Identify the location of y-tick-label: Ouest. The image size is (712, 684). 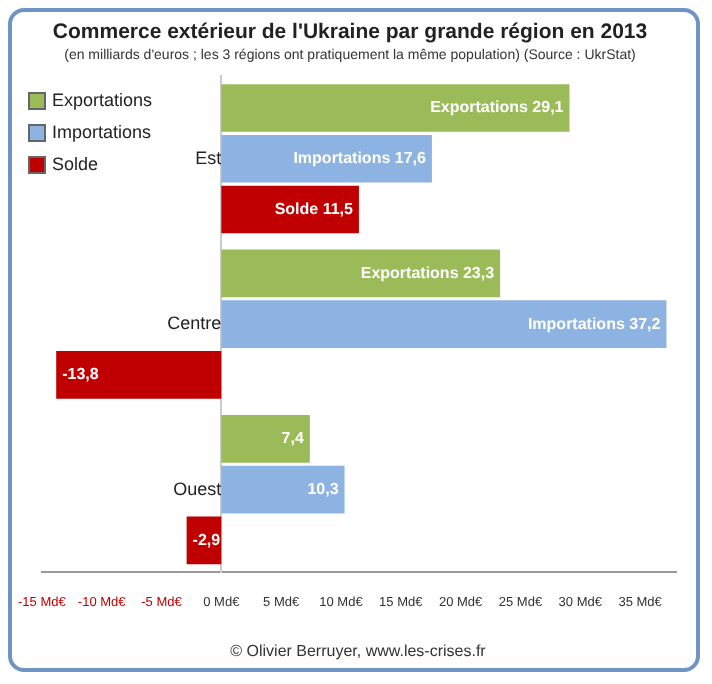
(198, 488).